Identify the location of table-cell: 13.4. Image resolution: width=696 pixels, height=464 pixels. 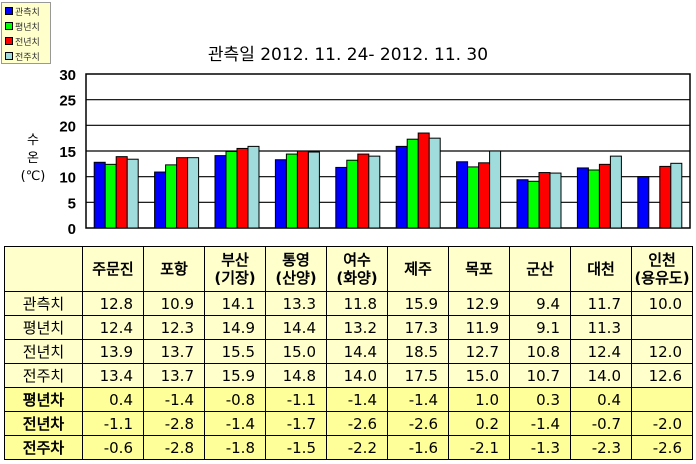
(113, 375).